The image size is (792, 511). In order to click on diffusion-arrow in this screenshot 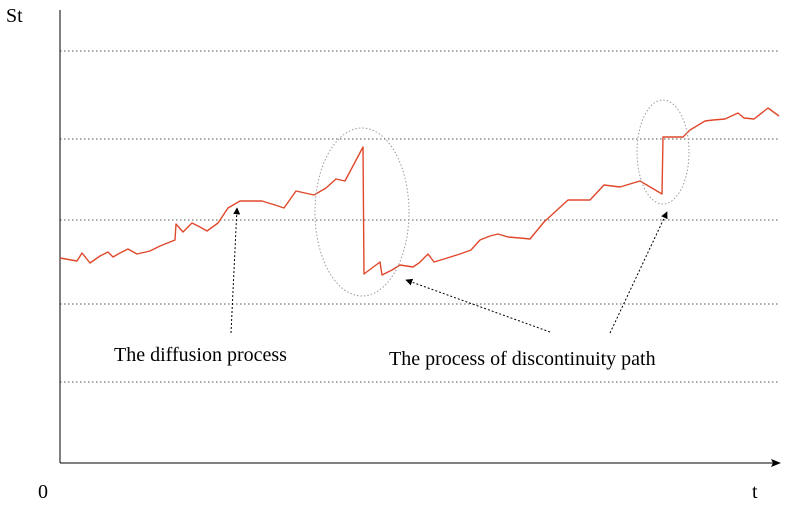, I will do `click(235, 270)`.